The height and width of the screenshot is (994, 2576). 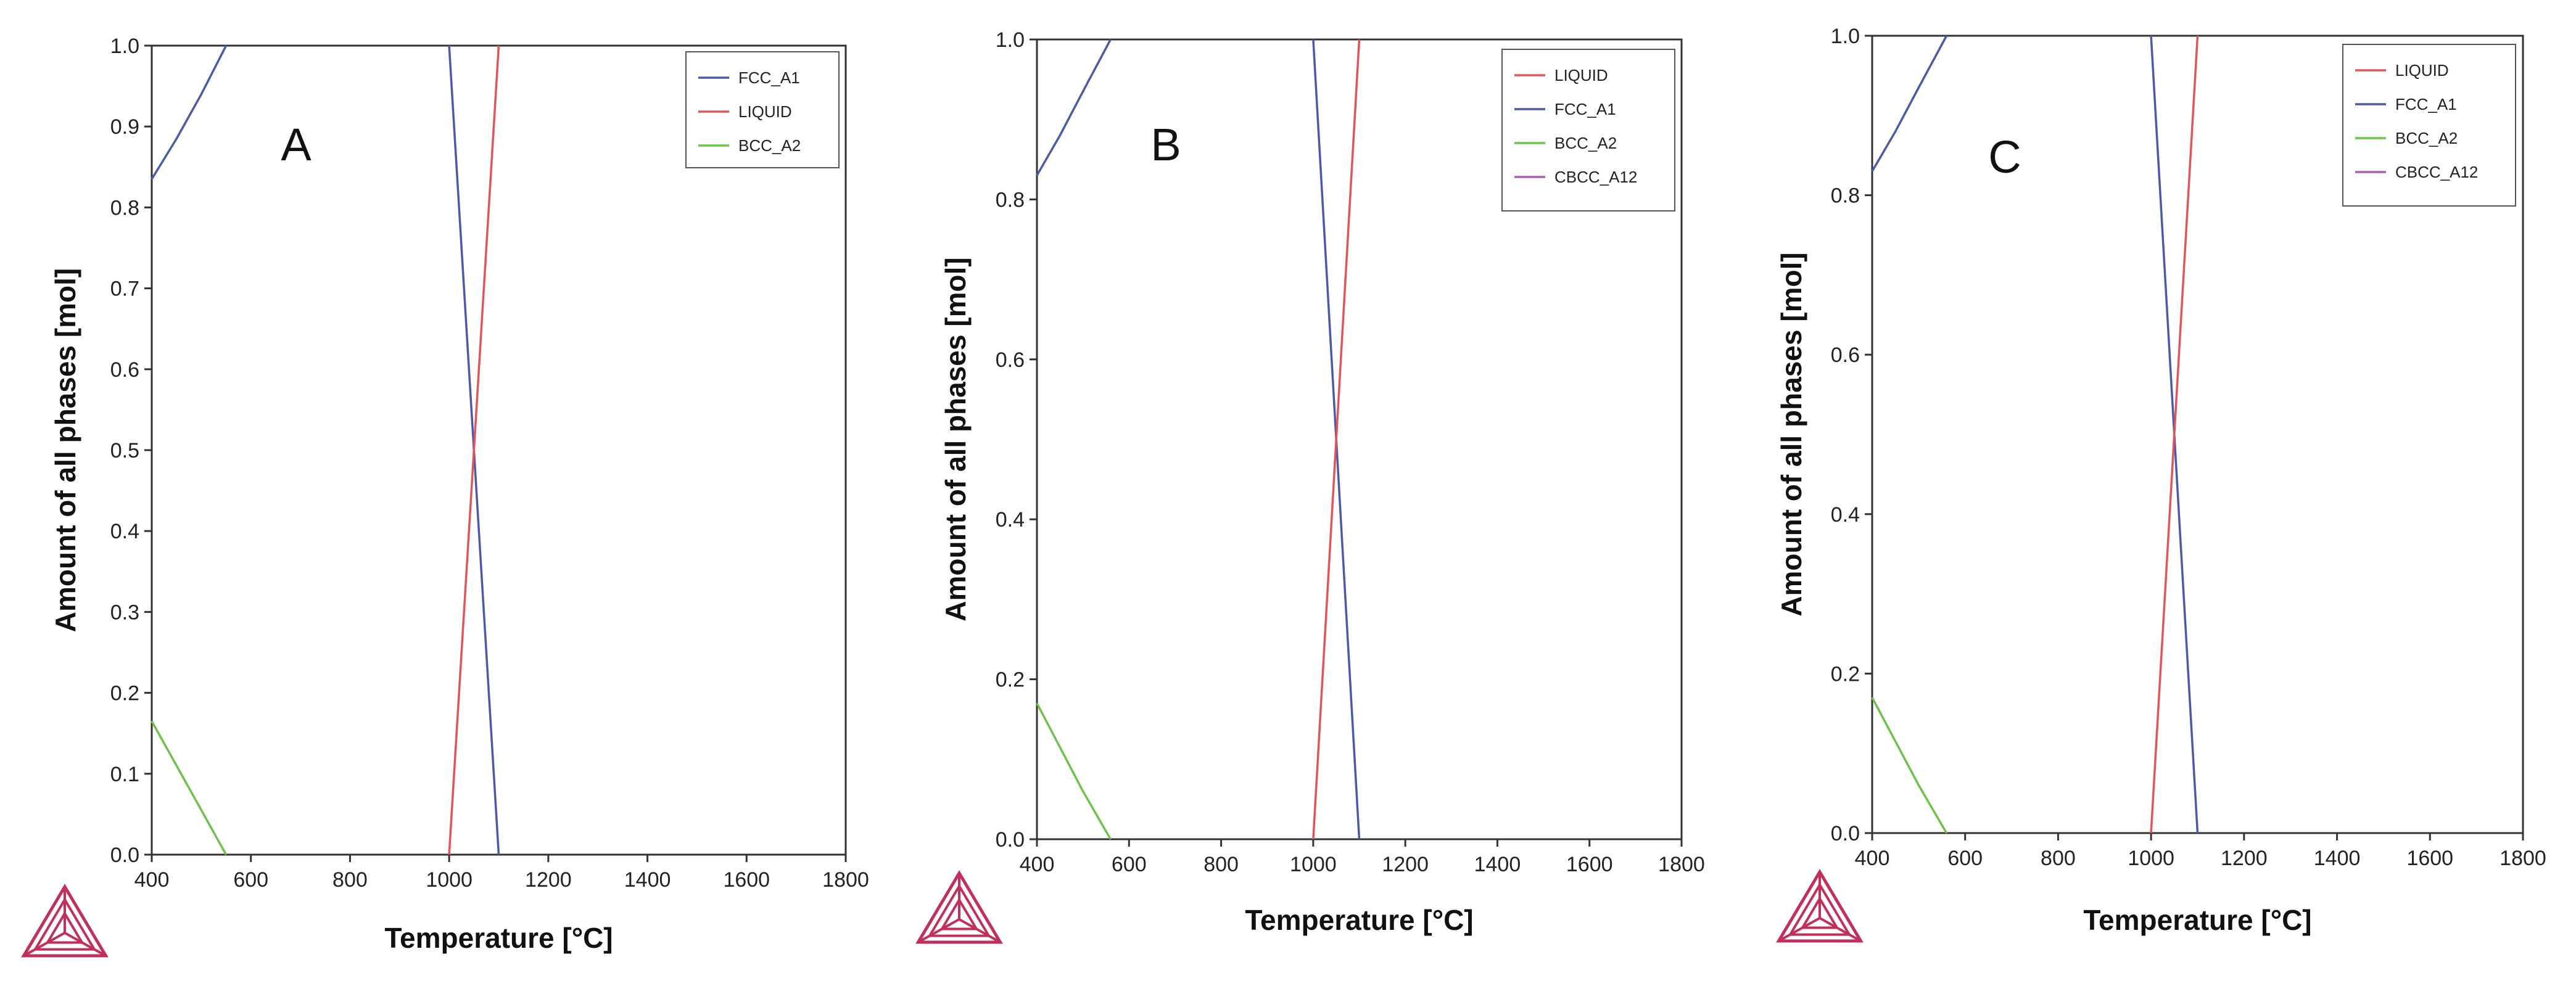 I want to click on y-tick-label: 0.7, so click(x=125, y=289).